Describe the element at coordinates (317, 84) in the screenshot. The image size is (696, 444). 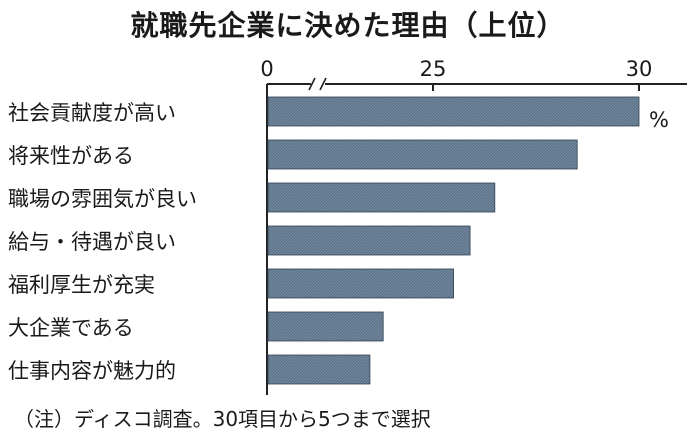
I see `axis-break-mark` at that location.